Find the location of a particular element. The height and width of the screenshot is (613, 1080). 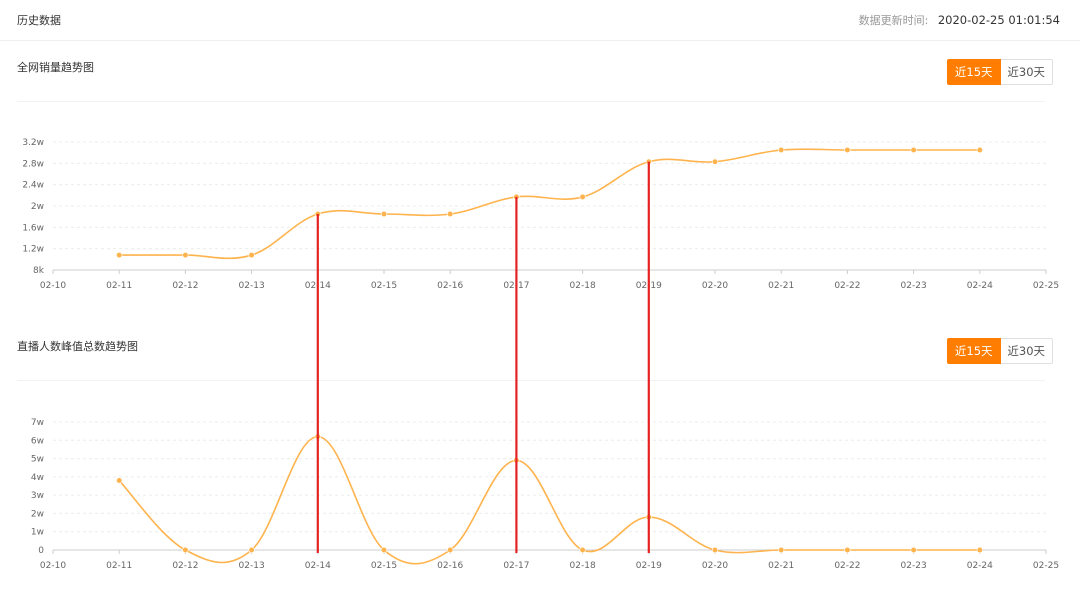

sales-chart-title: 全网销量趋势图 is located at coordinates (55, 67).